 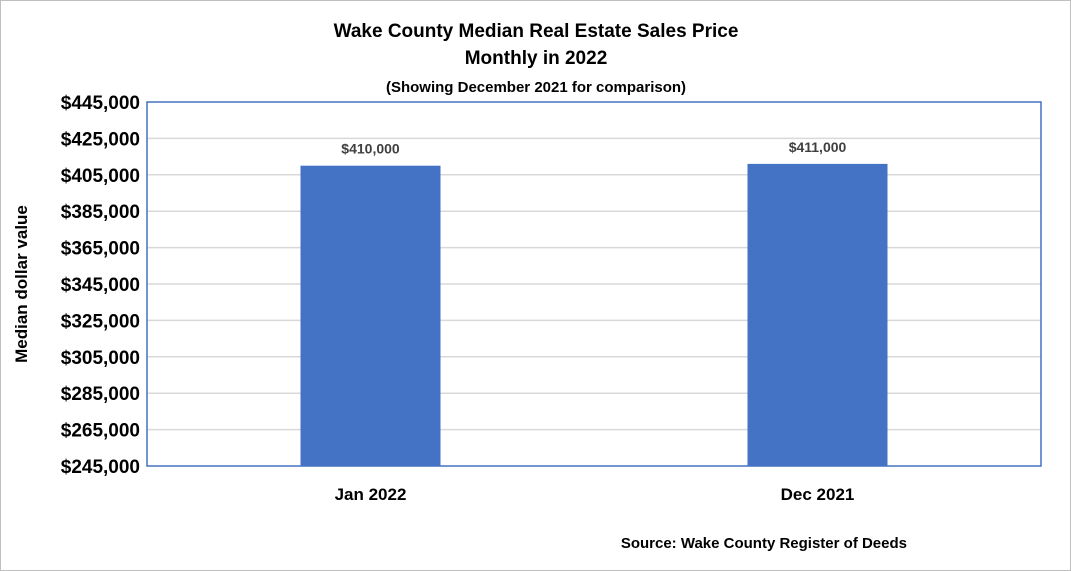 What do you see at coordinates (818, 494) in the screenshot?
I see `x-tick-label: Dec 2021` at bounding box center [818, 494].